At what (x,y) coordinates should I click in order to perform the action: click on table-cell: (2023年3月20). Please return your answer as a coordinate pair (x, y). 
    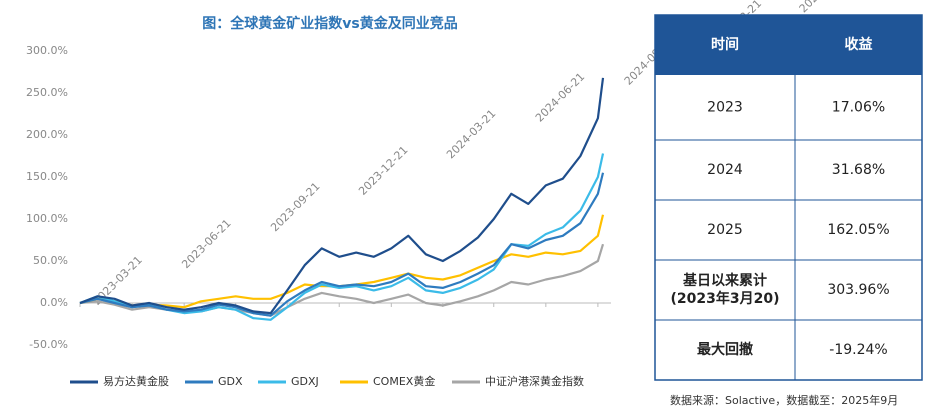
    Looking at the image, I should click on (725, 298).